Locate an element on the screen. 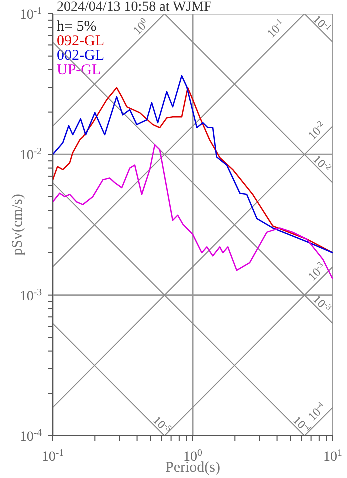 This screenshot has width=347, height=478. y-axis-title: pSv(cm/s) is located at coordinates (18, 225).